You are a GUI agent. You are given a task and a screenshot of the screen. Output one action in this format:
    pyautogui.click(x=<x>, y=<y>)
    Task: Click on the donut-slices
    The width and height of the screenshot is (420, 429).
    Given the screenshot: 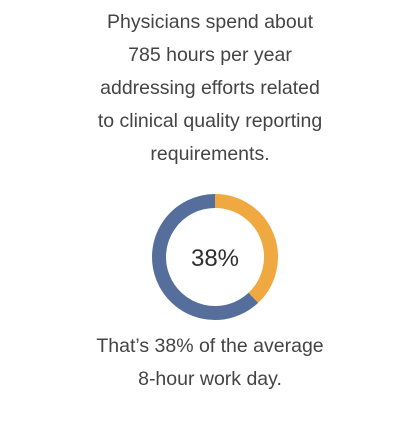 What is the action you would take?
    pyautogui.click(x=215, y=257)
    